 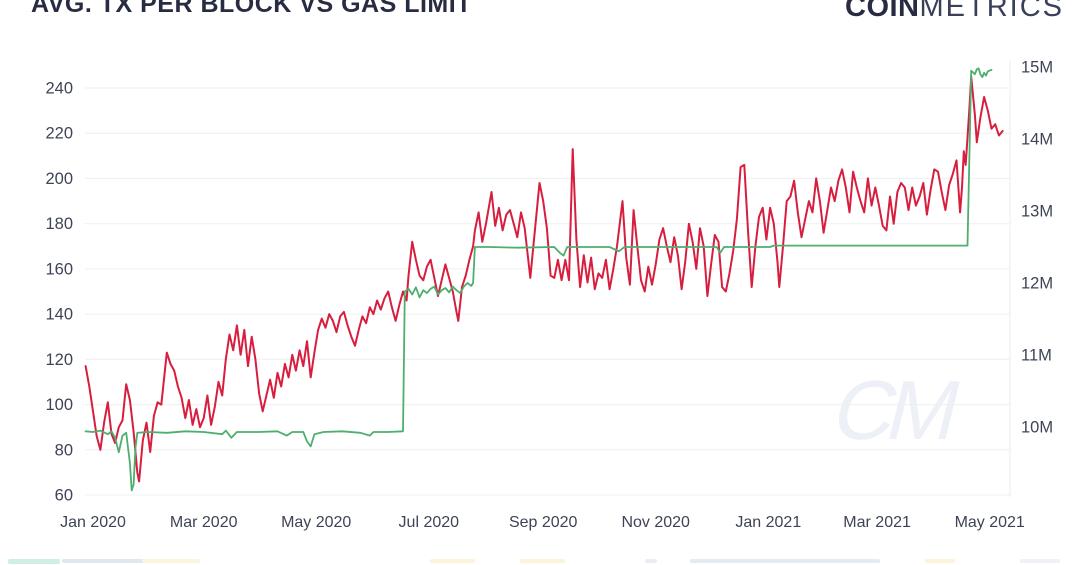 What do you see at coordinates (64, 450) in the screenshot?
I see `y-axis-left-tick-label: 80` at bounding box center [64, 450].